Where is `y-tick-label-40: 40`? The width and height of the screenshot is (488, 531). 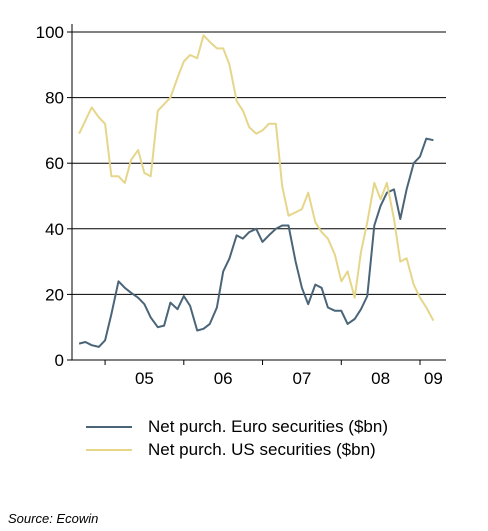 y-tick-label-40: 40 is located at coordinates (54, 229).